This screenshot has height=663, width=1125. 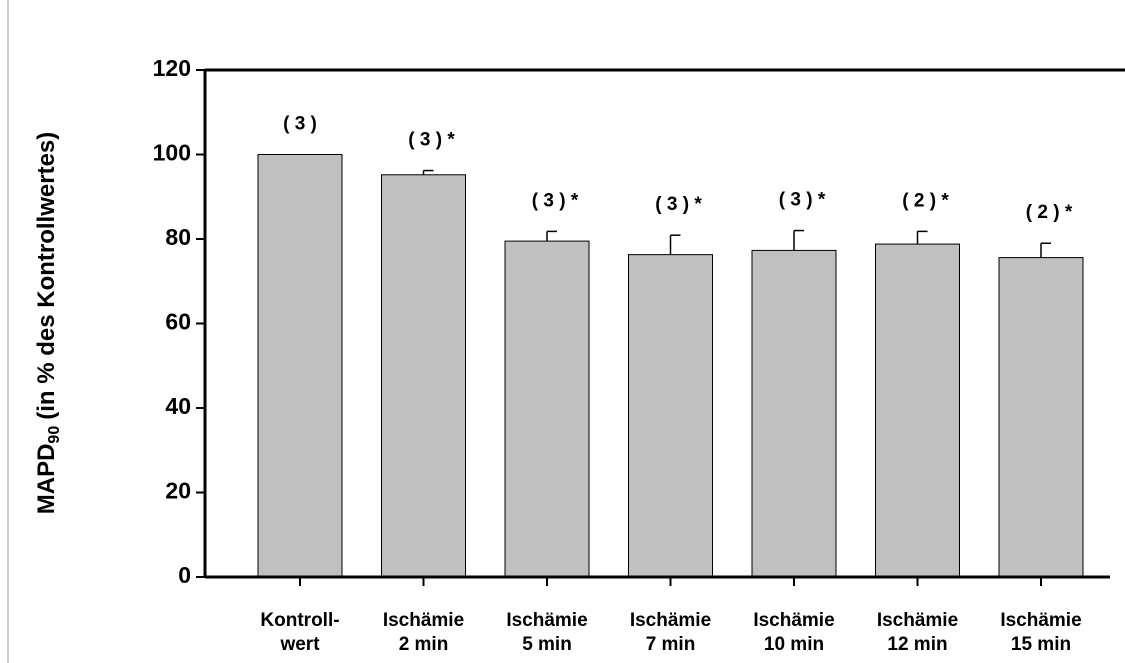 I want to click on x-tick-label: 7 min, so click(x=671, y=644).